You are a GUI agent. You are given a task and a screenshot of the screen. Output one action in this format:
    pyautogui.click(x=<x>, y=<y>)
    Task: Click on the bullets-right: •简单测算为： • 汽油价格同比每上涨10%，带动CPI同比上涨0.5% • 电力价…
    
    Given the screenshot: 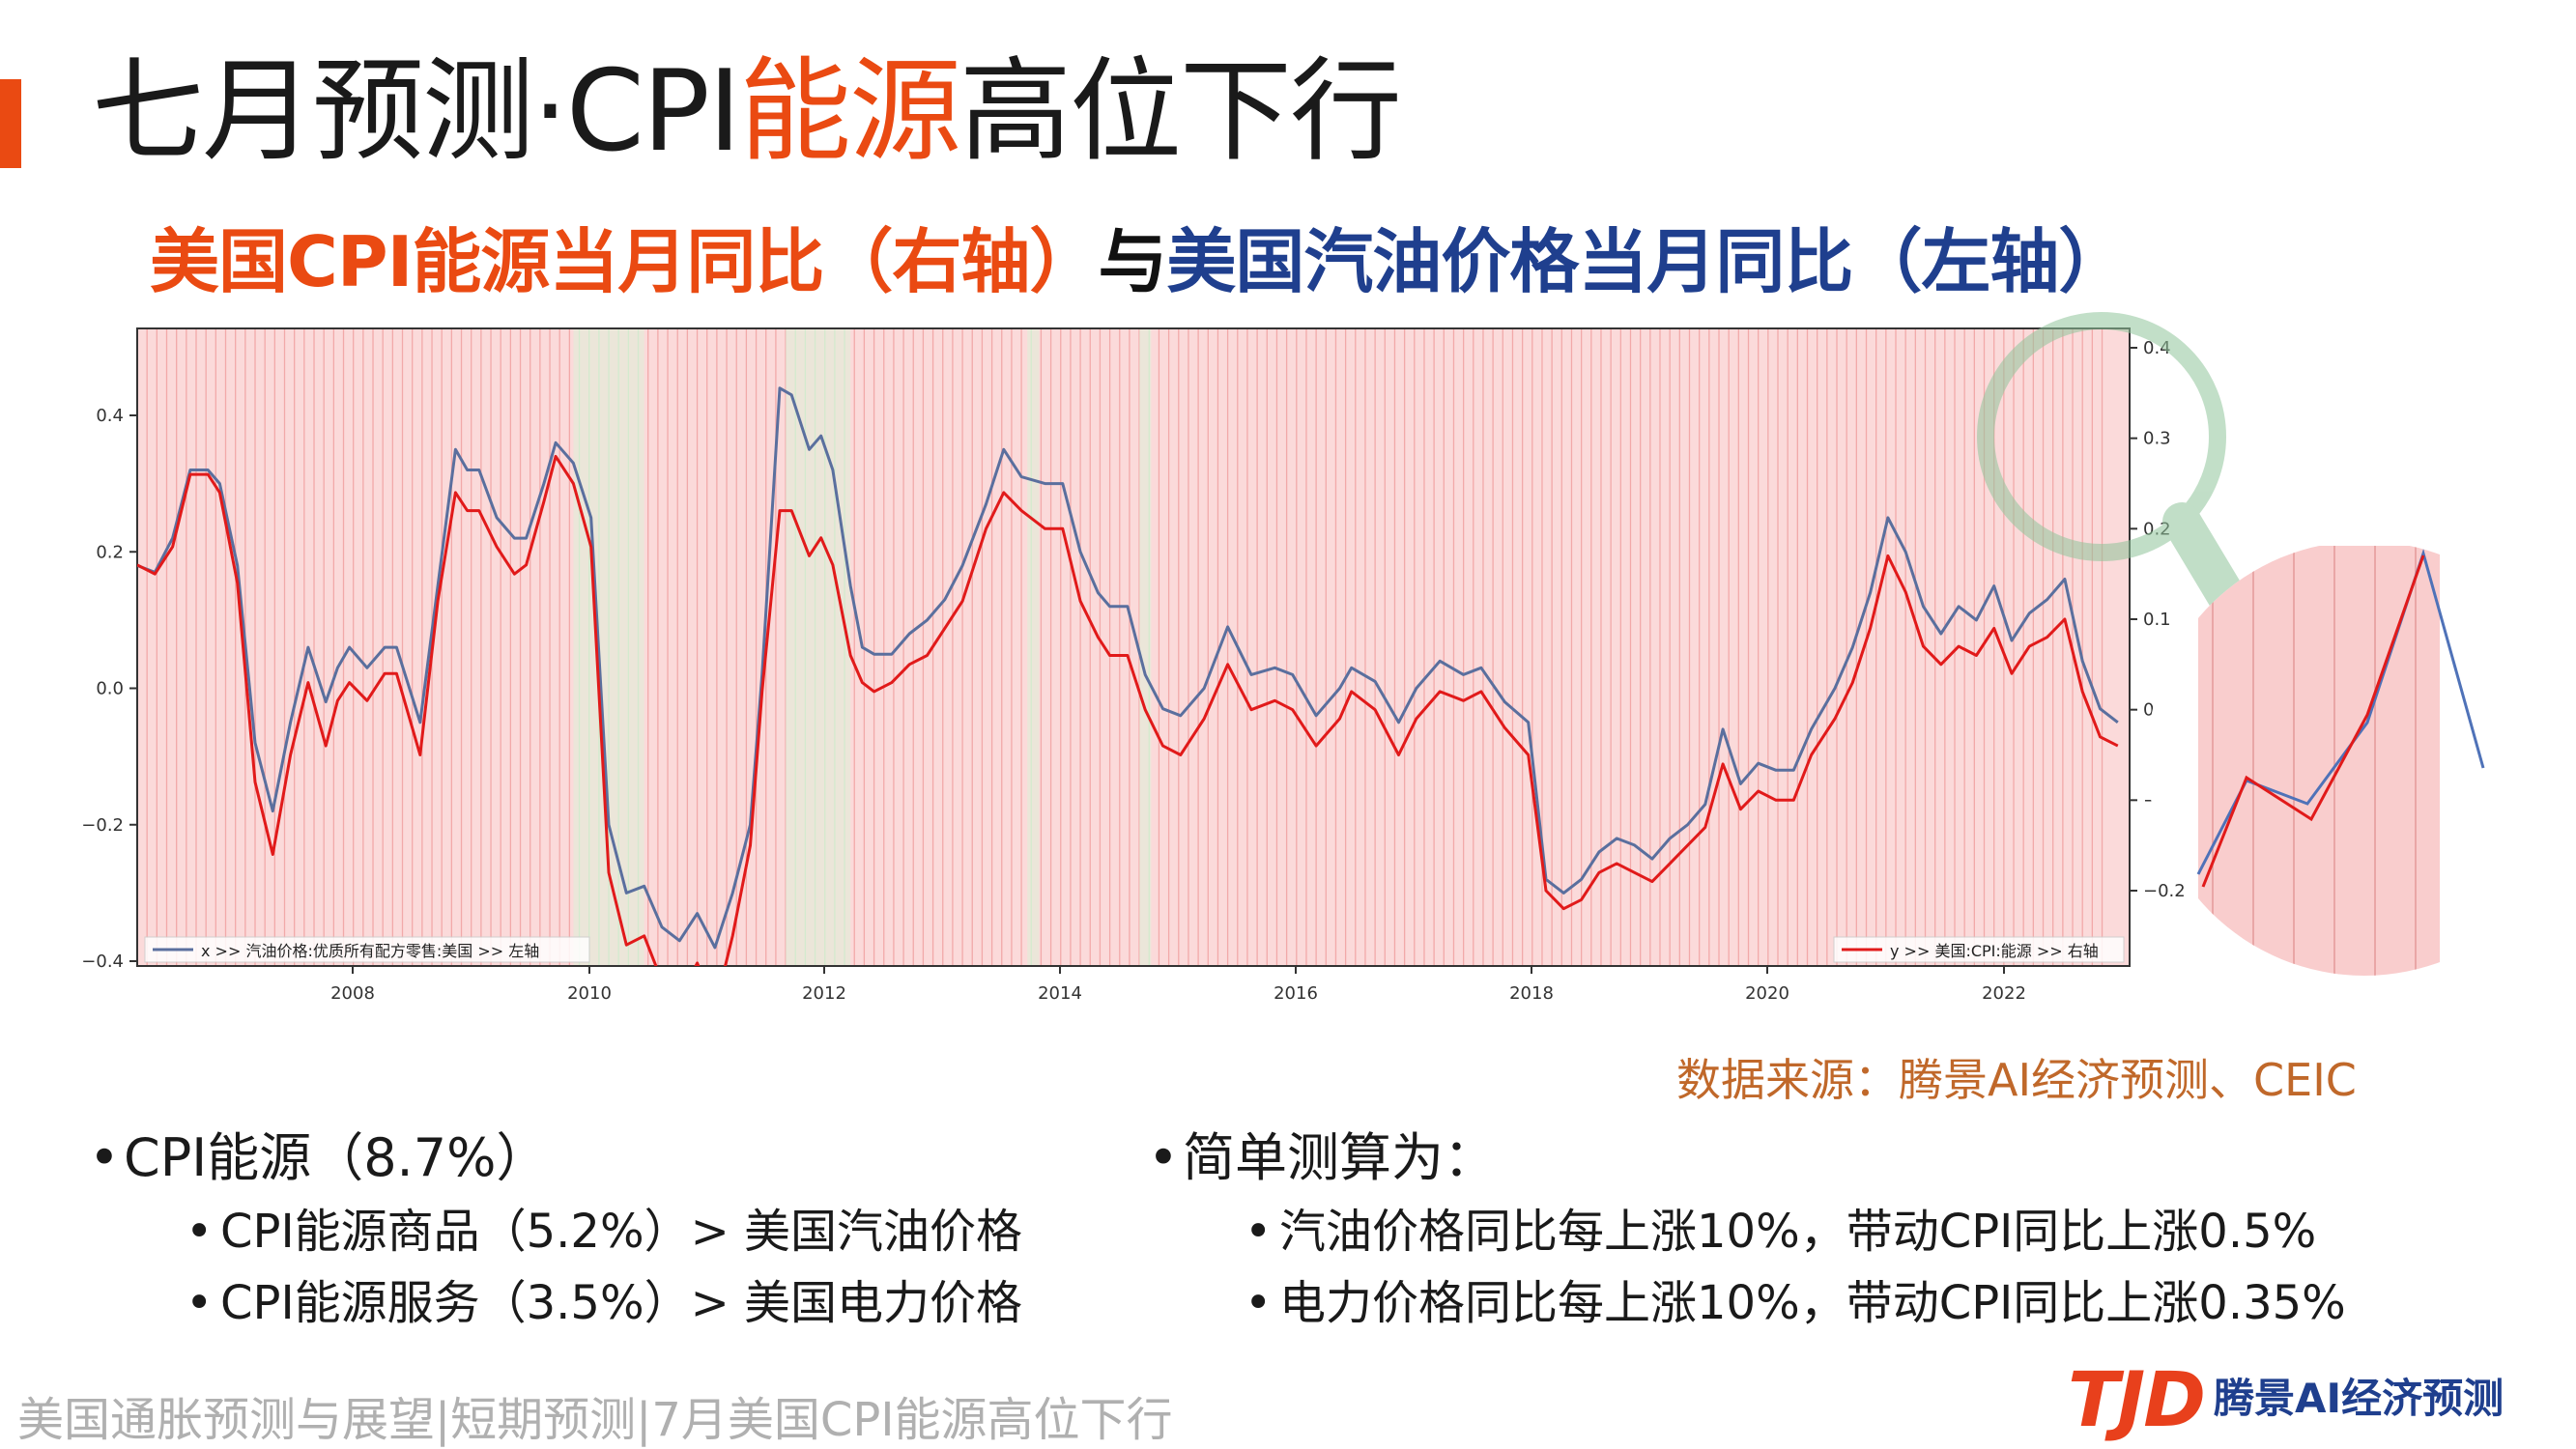 What is the action you would take?
    pyautogui.click(x=1747, y=1230)
    